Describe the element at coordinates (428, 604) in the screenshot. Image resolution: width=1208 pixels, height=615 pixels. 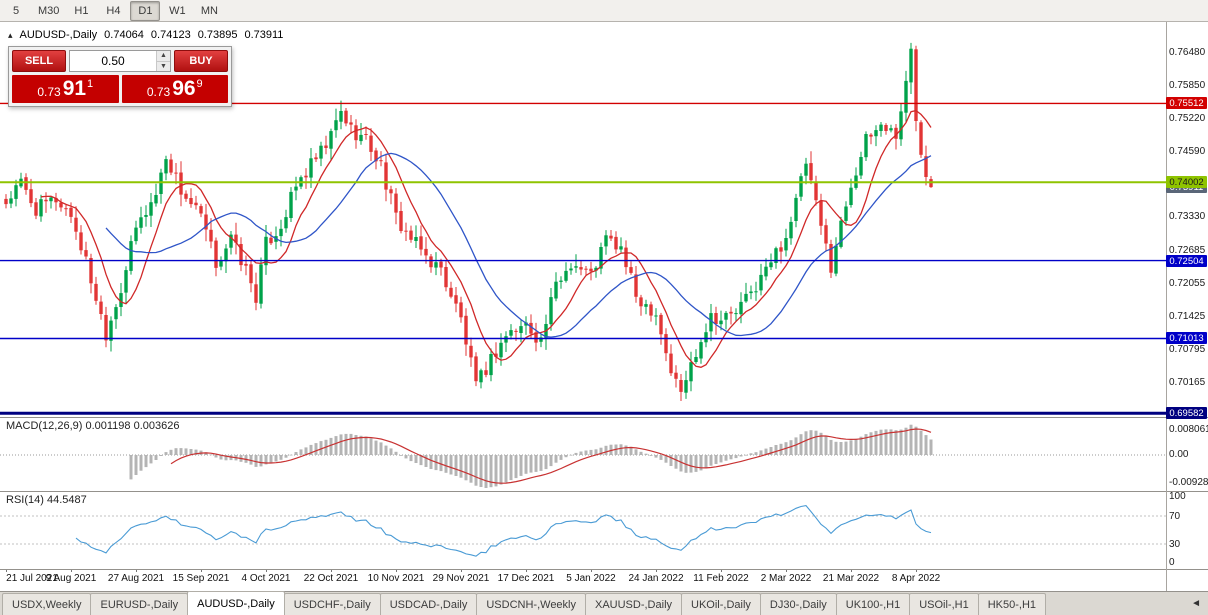
I see `chart-tab-usdcad-daily: USDCAD-,Daily` at that location.